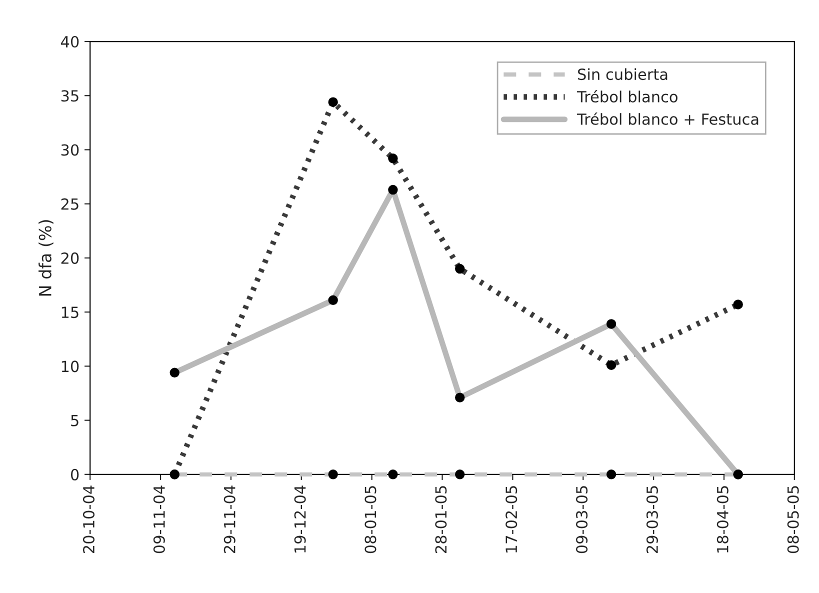 Image resolution: width=819 pixels, height=593 pixels. I want to click on y-tick-label: 20, so click(70, 258).